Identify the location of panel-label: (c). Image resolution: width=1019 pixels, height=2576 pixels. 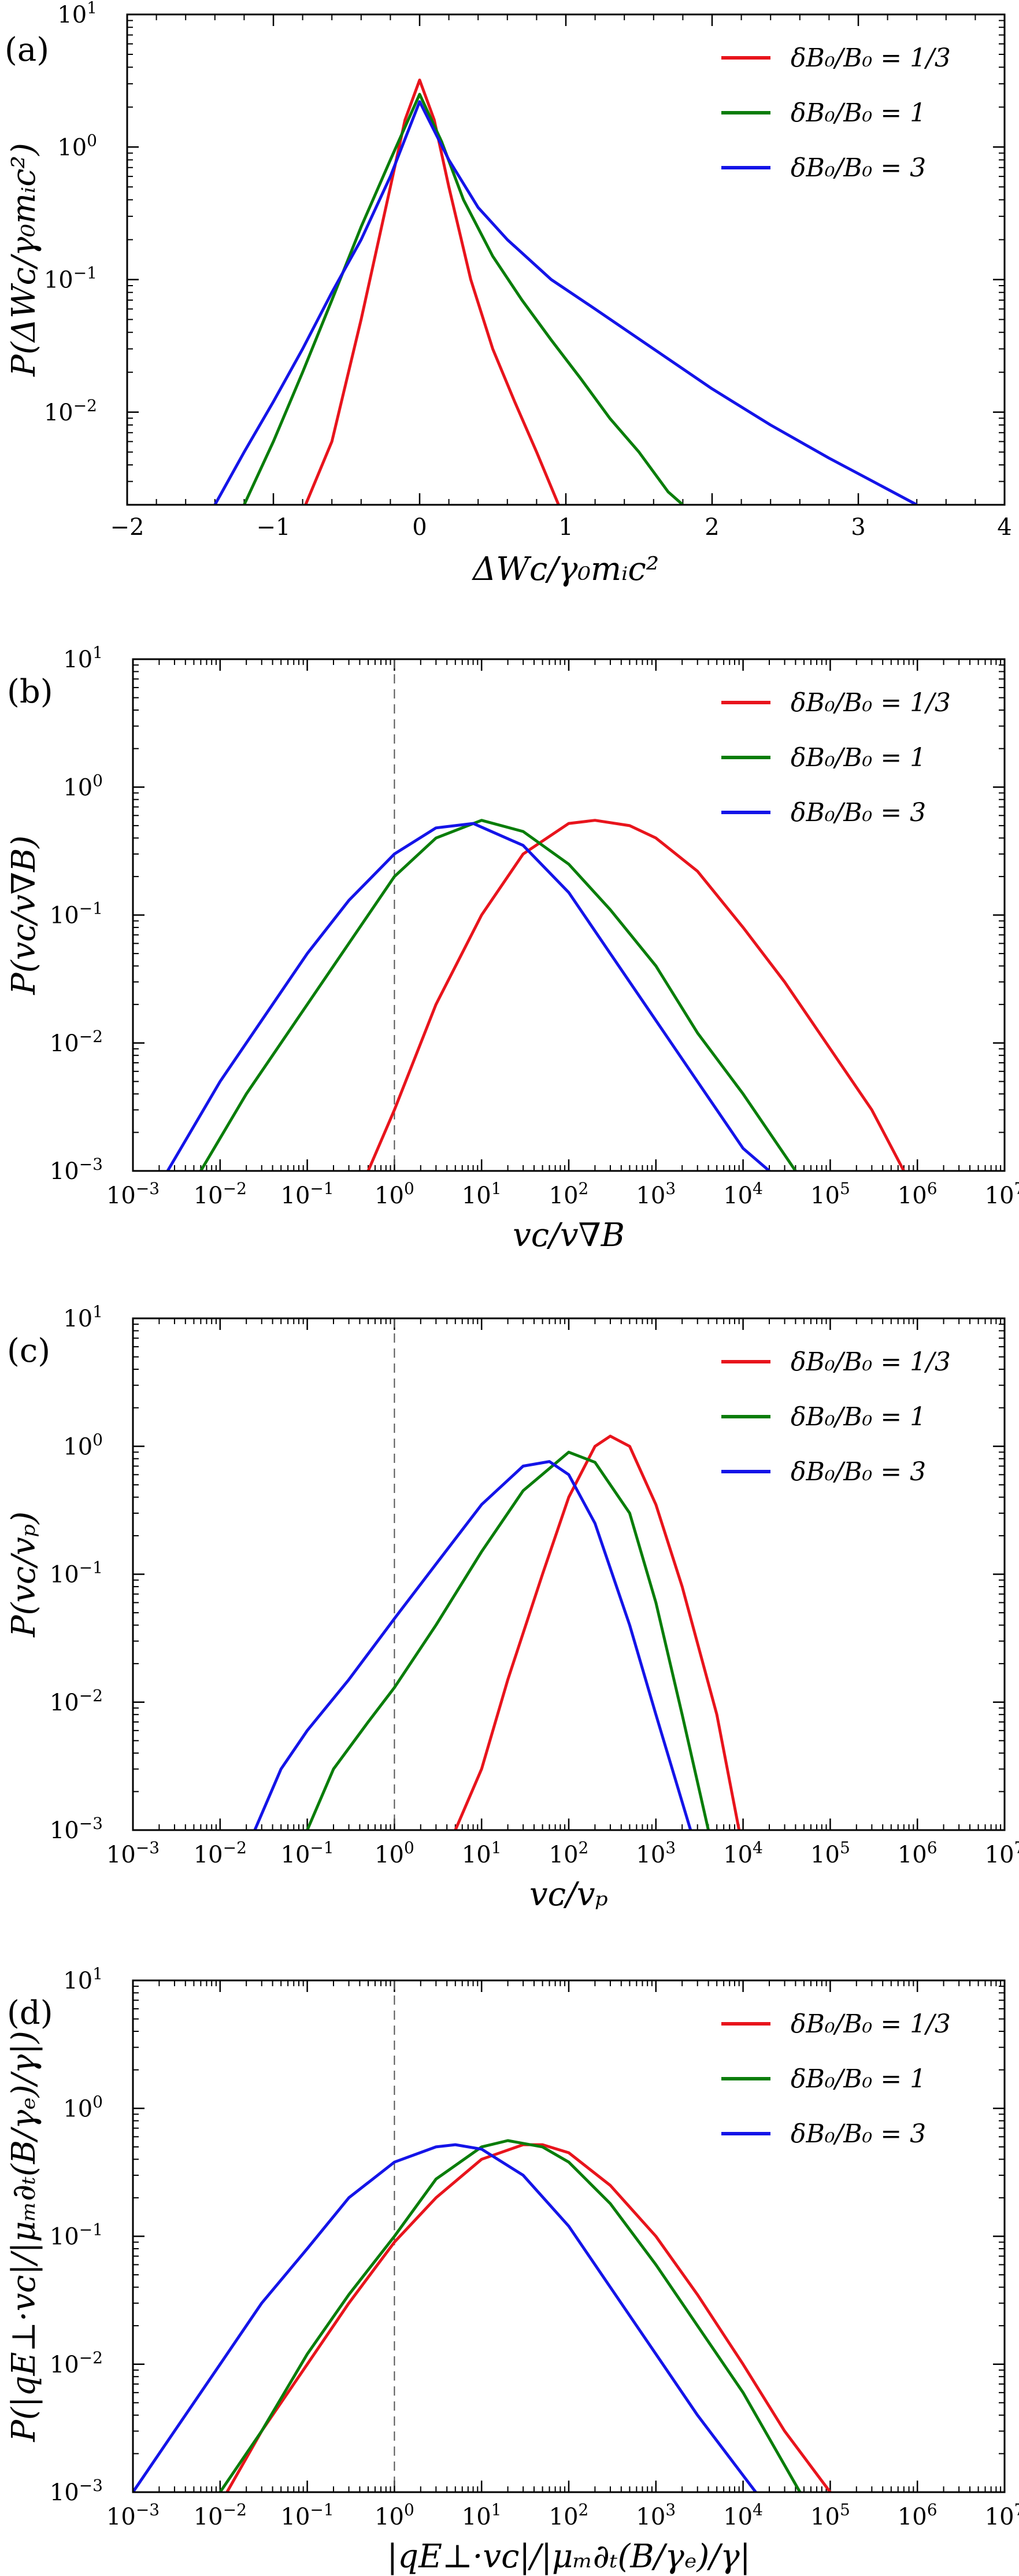
(28, 1351).